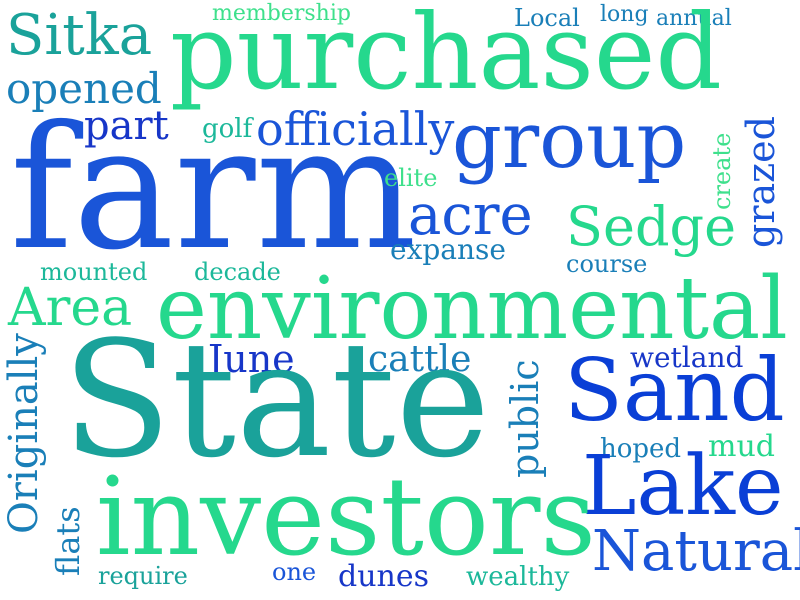  I want to click on word-opened: opened, so click(84, 88).